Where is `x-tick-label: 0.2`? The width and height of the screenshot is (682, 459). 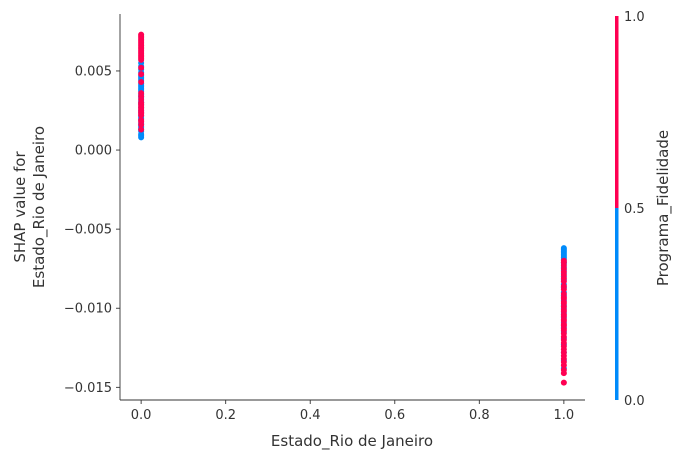
x-tick-label: 0.2 is located at coordinates (225, 415).